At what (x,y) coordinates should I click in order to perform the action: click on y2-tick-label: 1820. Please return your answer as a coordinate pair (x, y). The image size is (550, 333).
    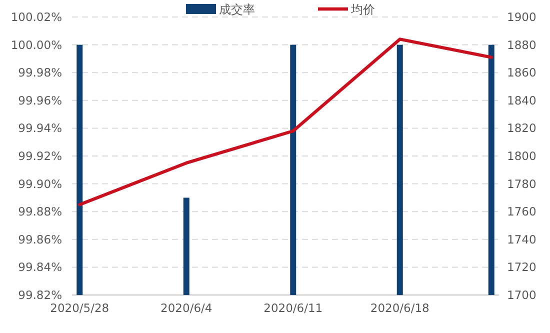
    Looking at the image, I should click on (521, 128).